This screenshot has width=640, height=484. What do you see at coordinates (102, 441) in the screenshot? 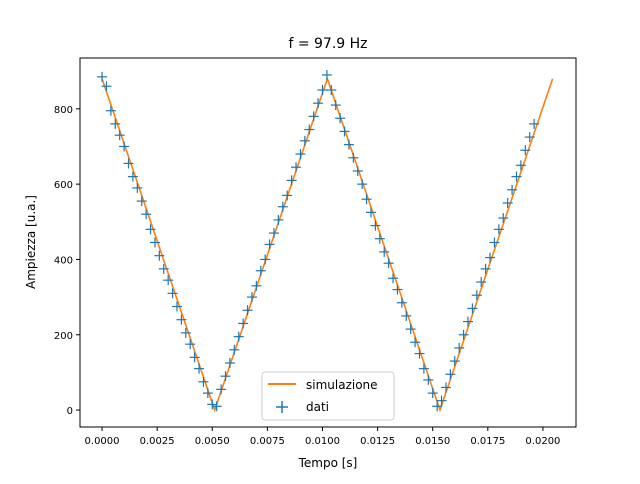
I see `x-tick-label: 0.0000` at bounding box center [102, 441].